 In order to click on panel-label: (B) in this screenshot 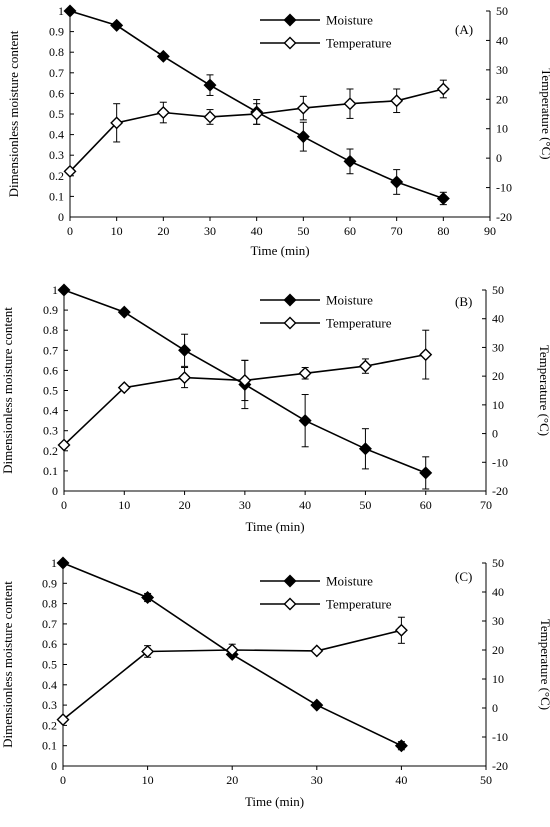, I will do `click(463, 301)`.